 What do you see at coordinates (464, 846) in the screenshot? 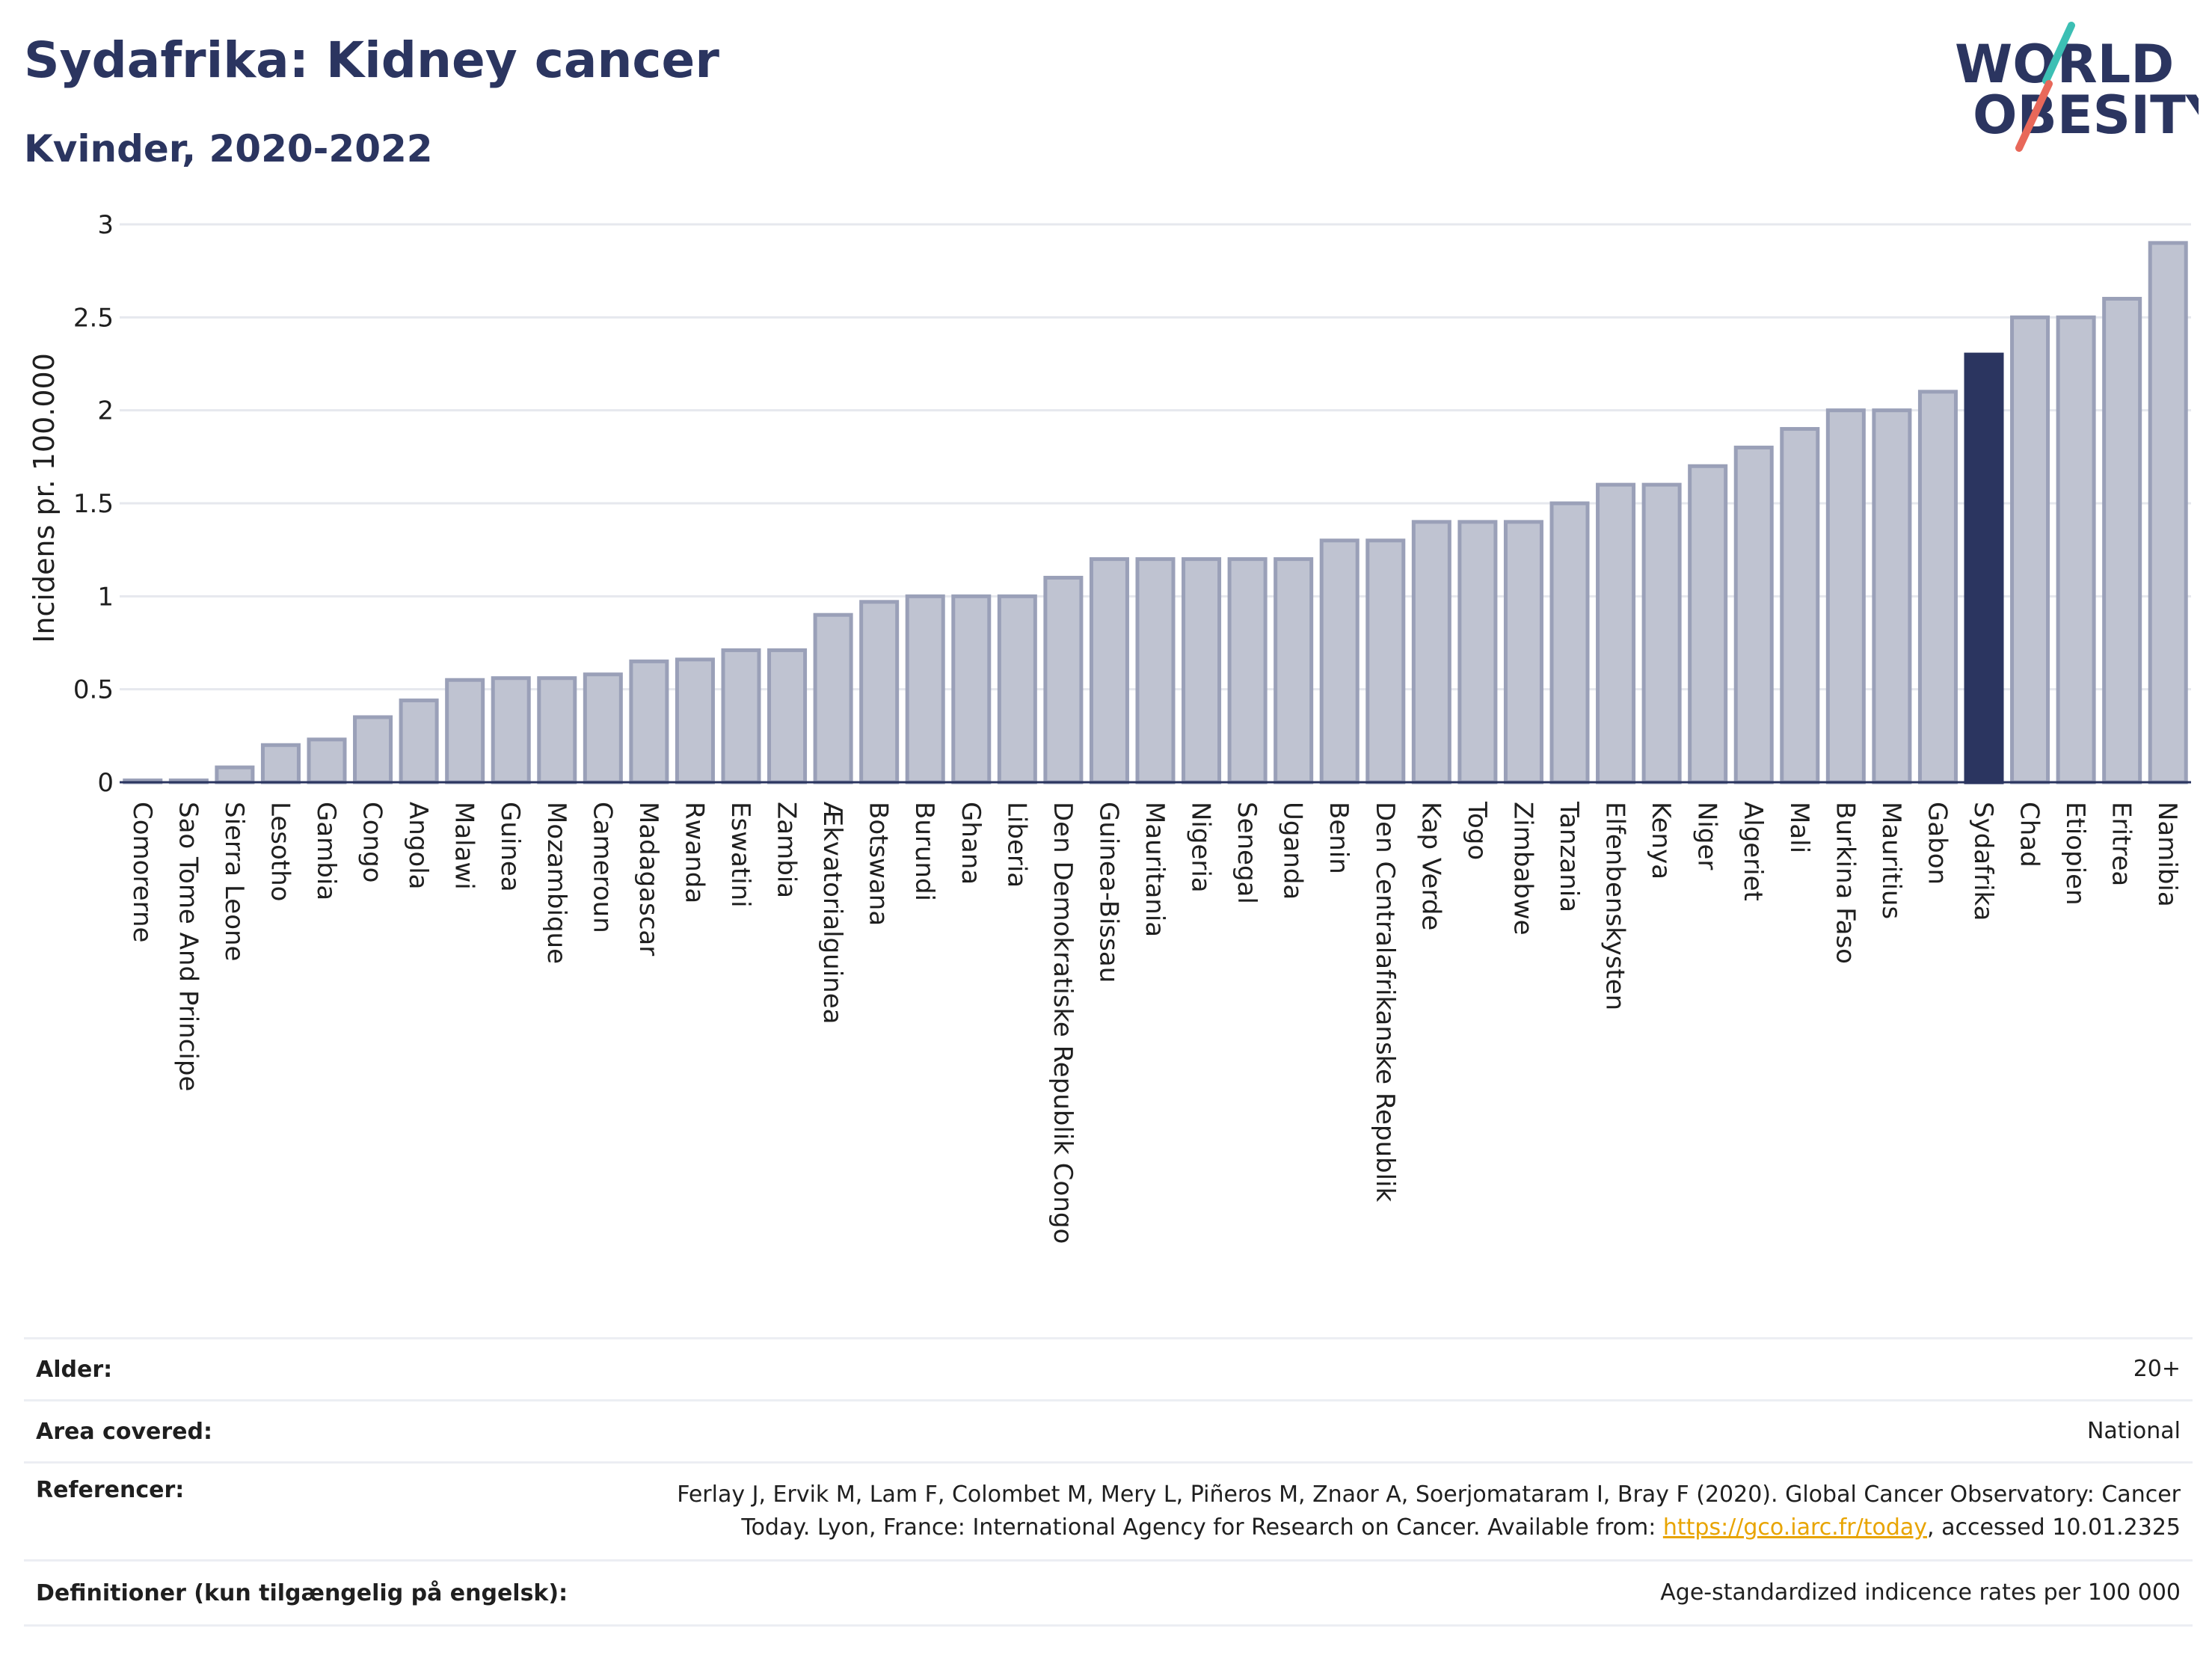
I see `x-tick-label: Malawi` at bounding box center [464, 846].